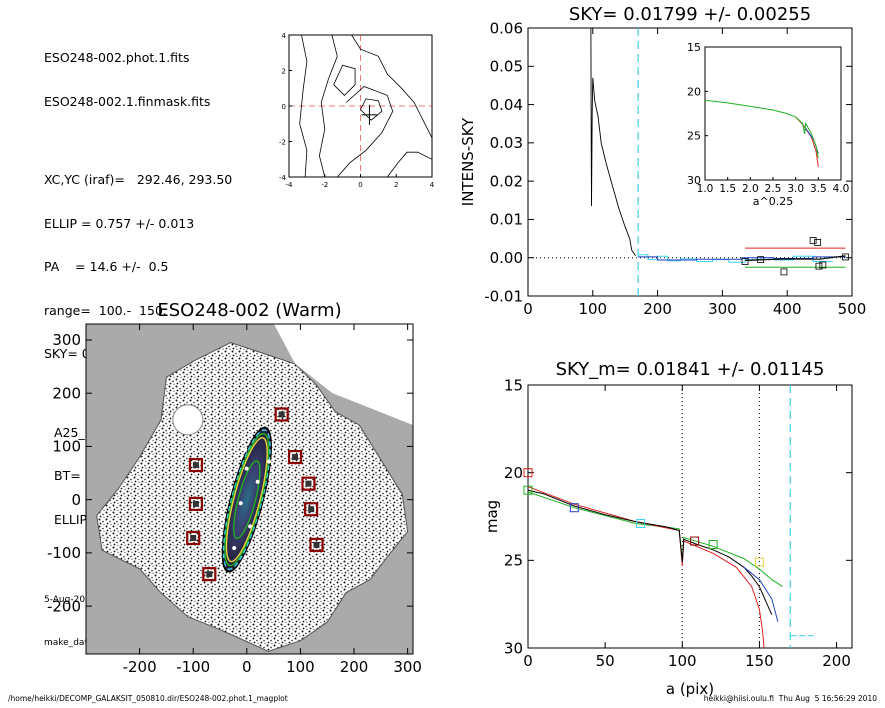  I want to click on inset-xtick-label: 3.0, so click(795, 189).